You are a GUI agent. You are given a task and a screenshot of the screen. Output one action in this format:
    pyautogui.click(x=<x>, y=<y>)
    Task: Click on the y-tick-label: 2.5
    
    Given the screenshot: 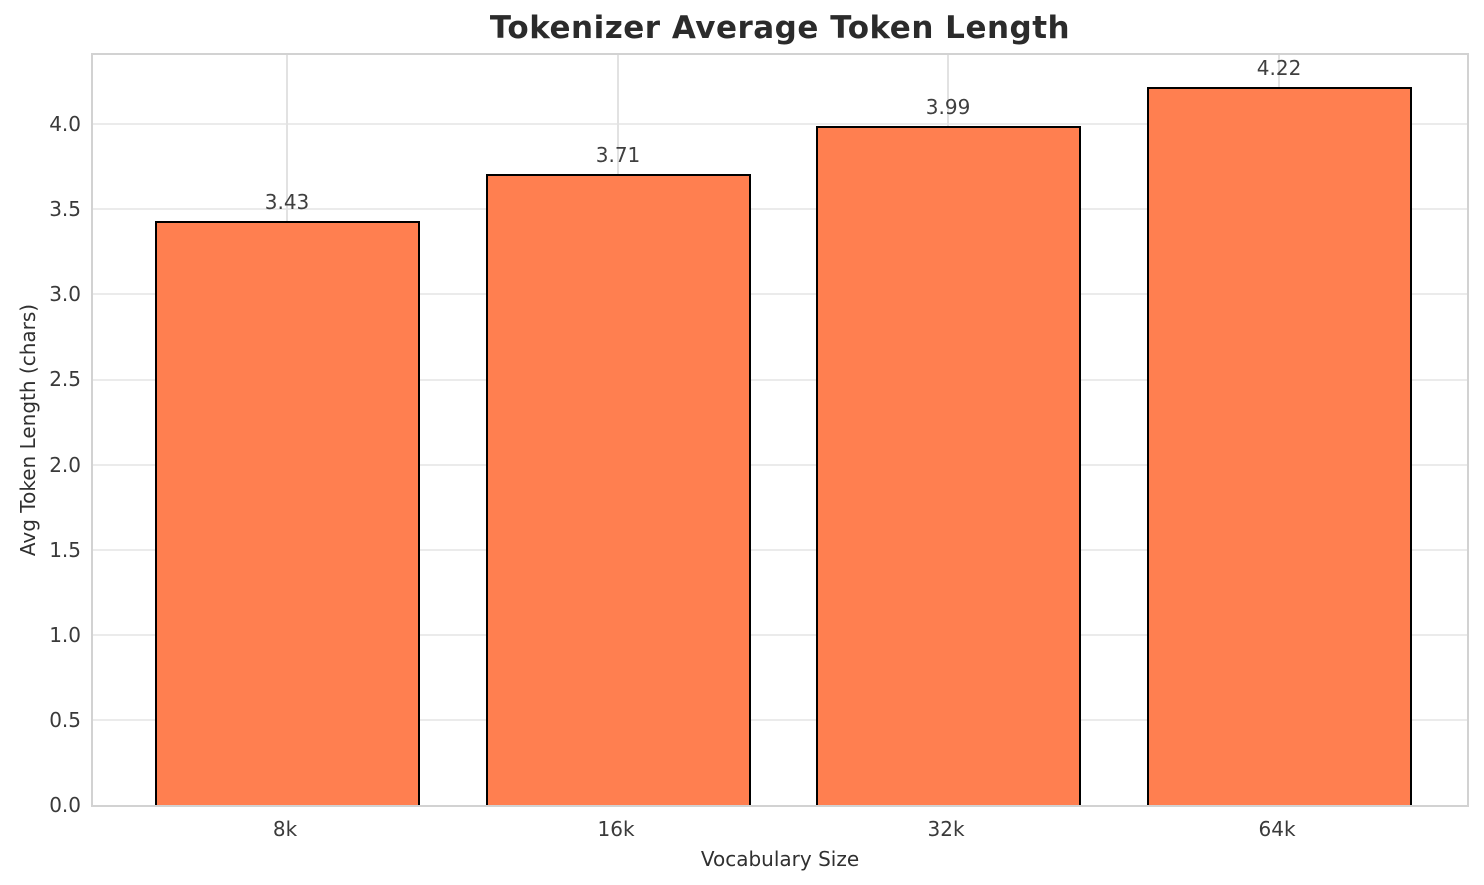 What is the action you would take?
    pyautogui.click(x=65, y=379)
    